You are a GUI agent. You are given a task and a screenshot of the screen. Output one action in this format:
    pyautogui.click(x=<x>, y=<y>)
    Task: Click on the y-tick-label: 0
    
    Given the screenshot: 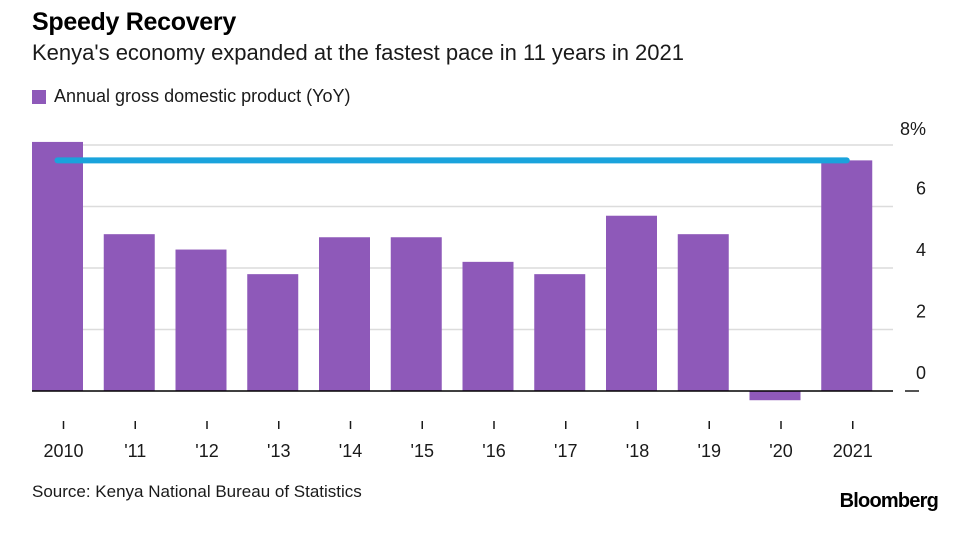 What is the action you would take?
    pyautogui.click(x=921, y=373)
    